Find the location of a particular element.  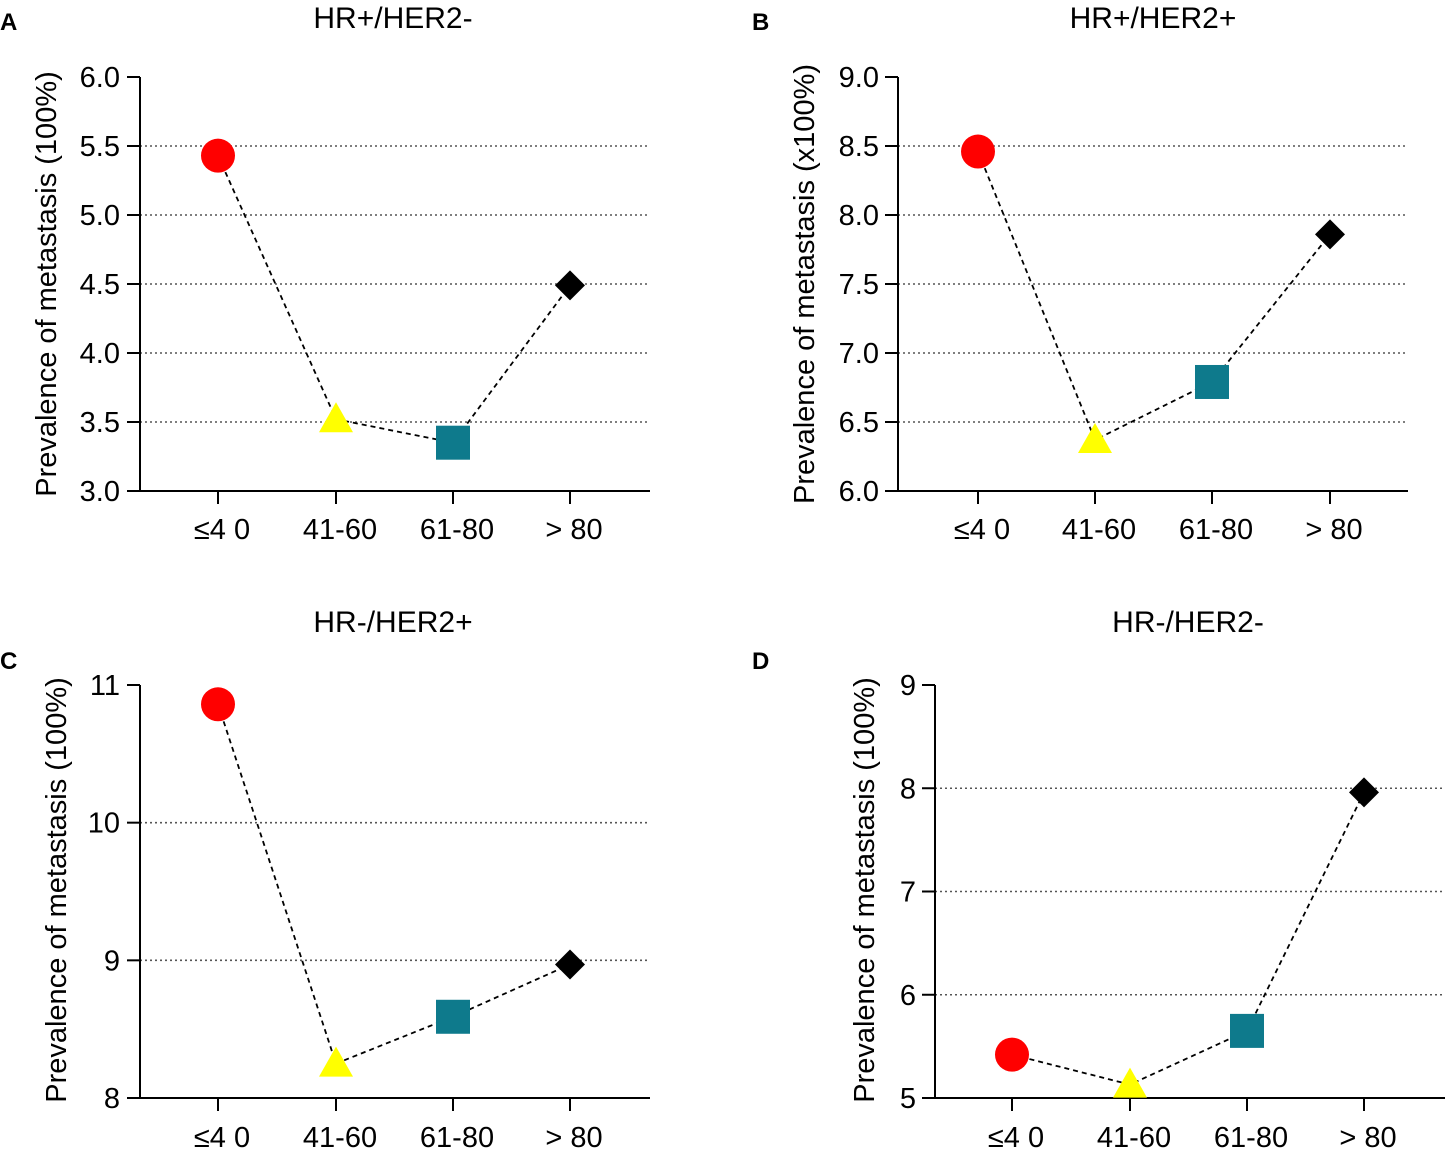

y-tick-label: 7.0 is located at coordinates (859, 354).